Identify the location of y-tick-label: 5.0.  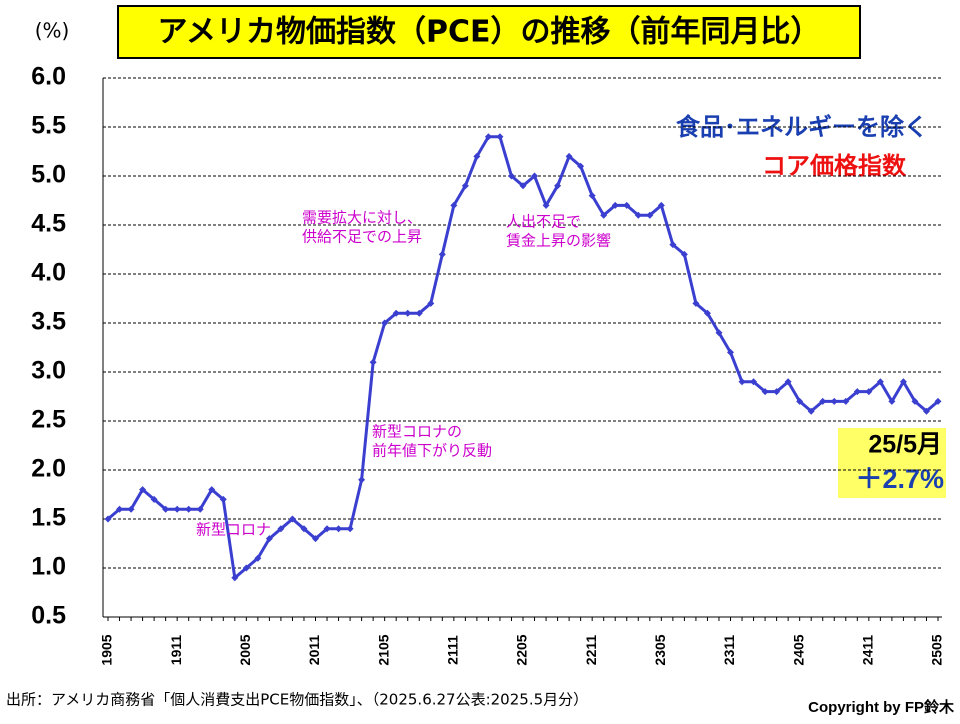
(48, 175).